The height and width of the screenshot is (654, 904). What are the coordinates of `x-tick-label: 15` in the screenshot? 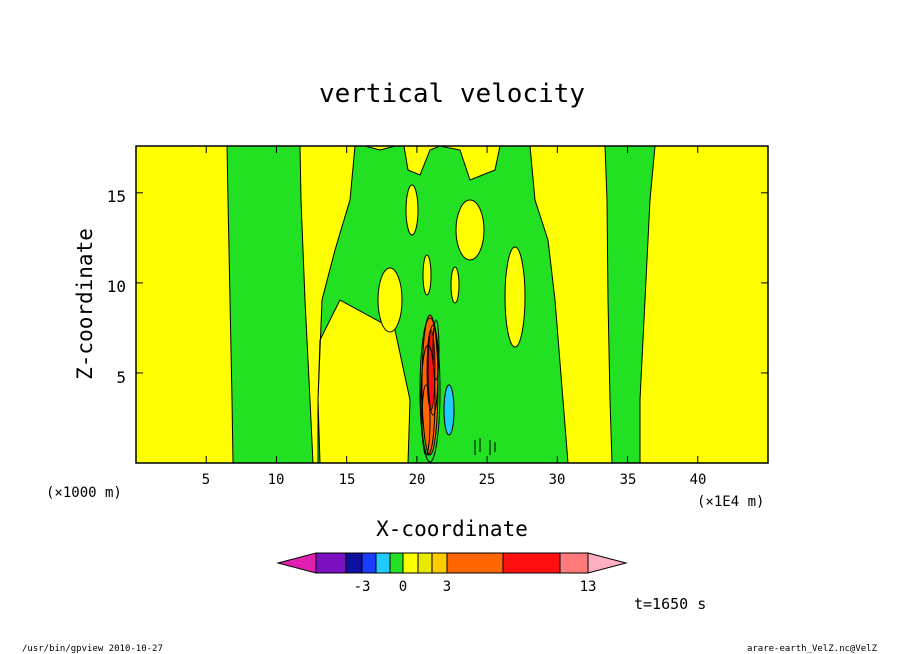 It's located at (347, 480).